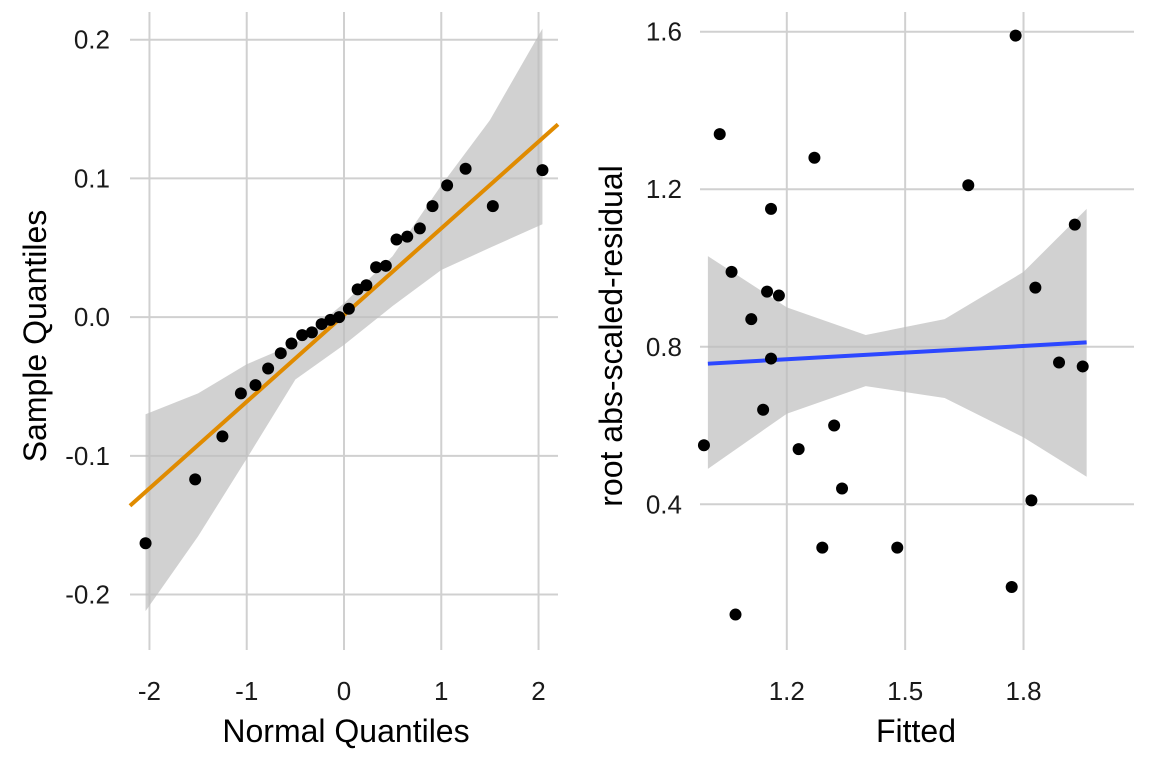 The width and height of the screenshot is (1152, 768). What do you see at coordinates (664, 268) in the screenshot?
I see `scale-location-y-tick-labels: 1.6 1.2 0.8 0.4` at bounding box center [664, 268].